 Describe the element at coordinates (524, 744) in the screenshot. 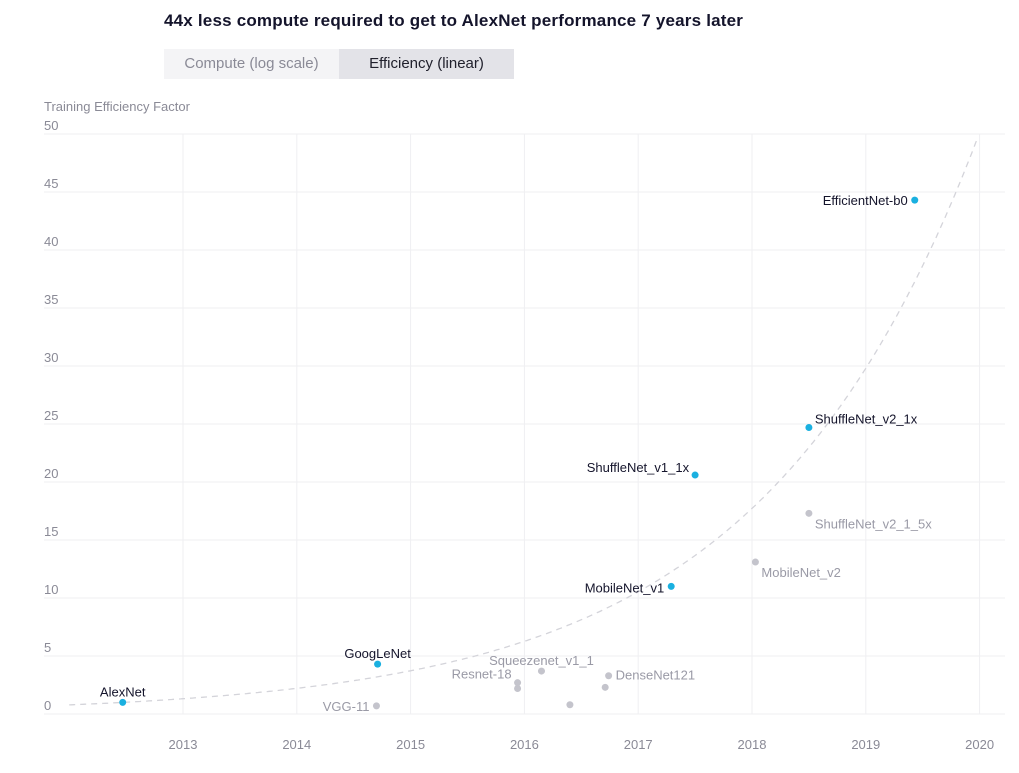

I see `x-tick-label: 2016` at that location.